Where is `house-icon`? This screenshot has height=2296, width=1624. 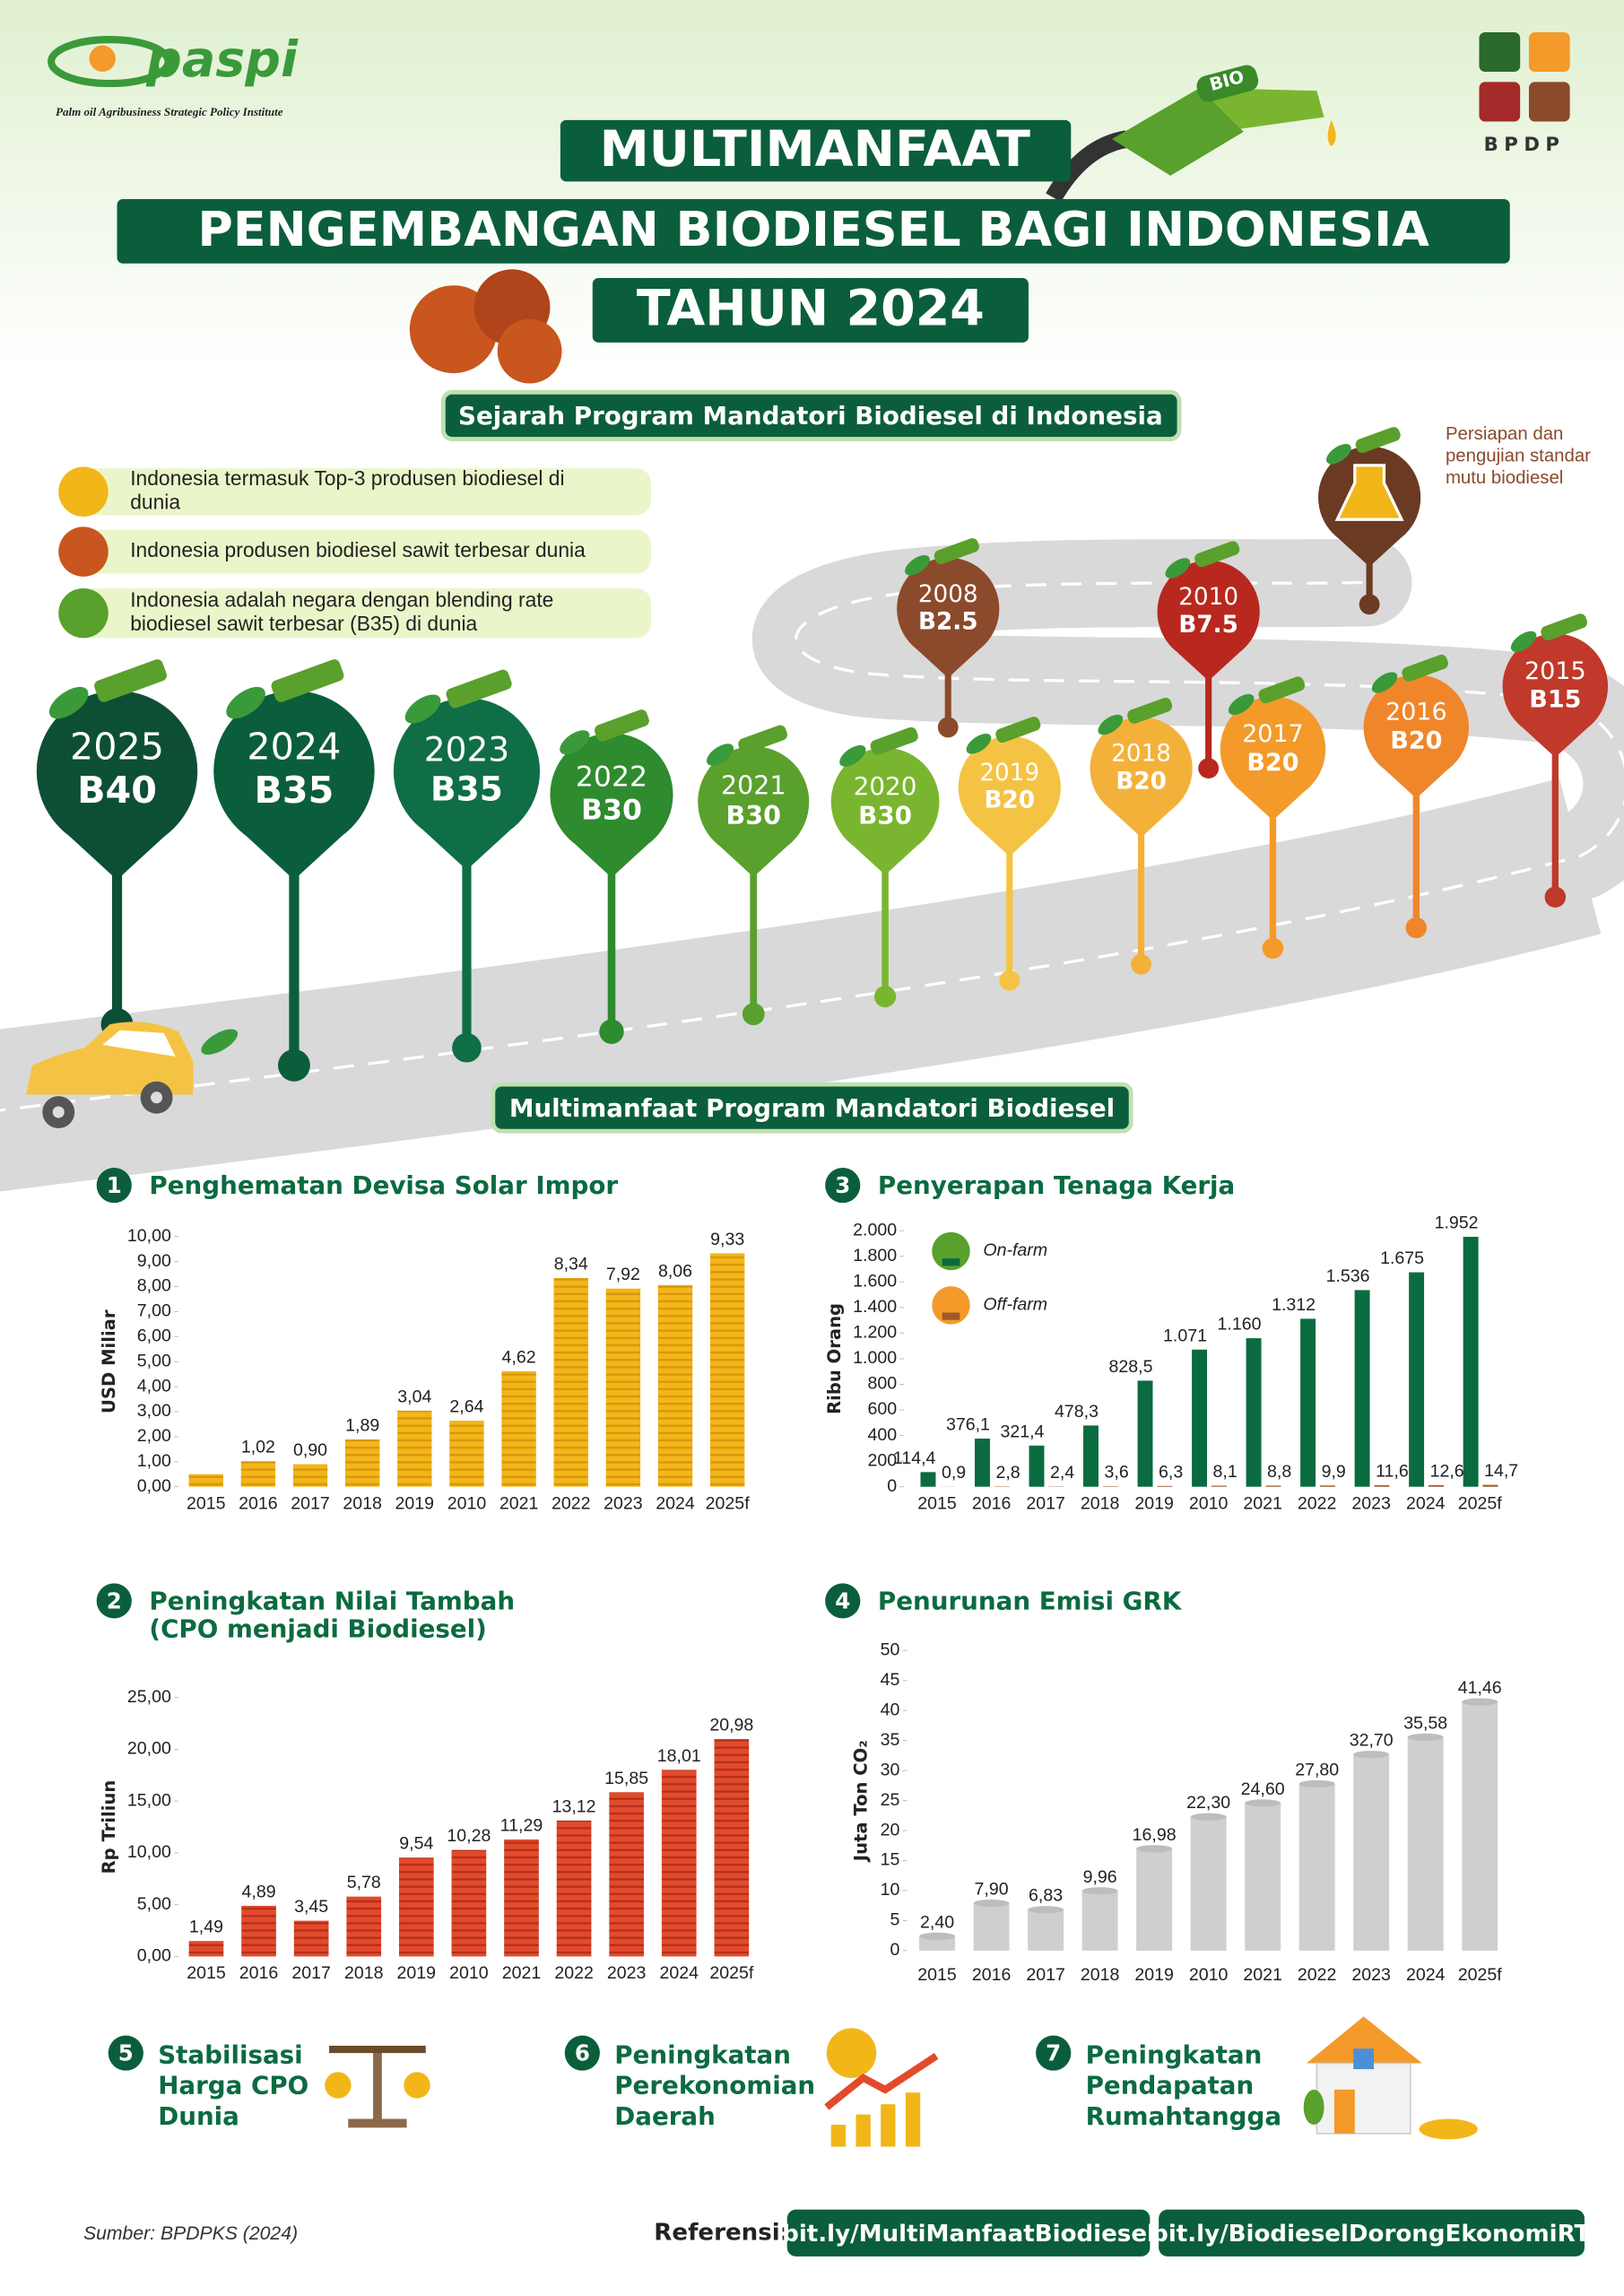 house-icon is located at coordinates (1390, 2078).